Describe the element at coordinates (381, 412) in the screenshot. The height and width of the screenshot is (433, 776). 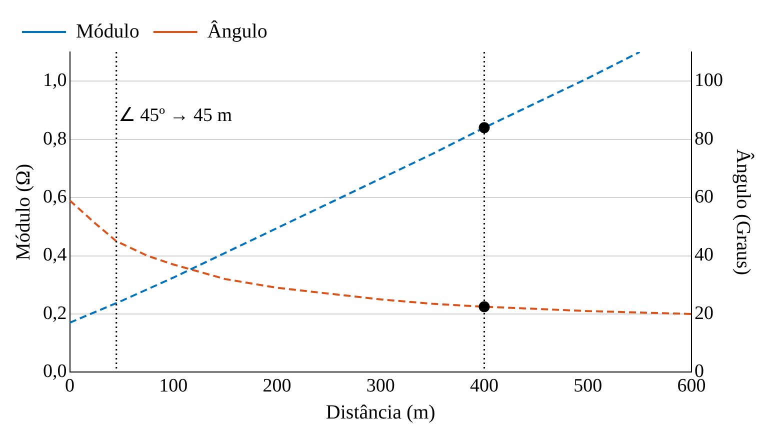
I see `x-axis-title: Distância (m)` at that location.